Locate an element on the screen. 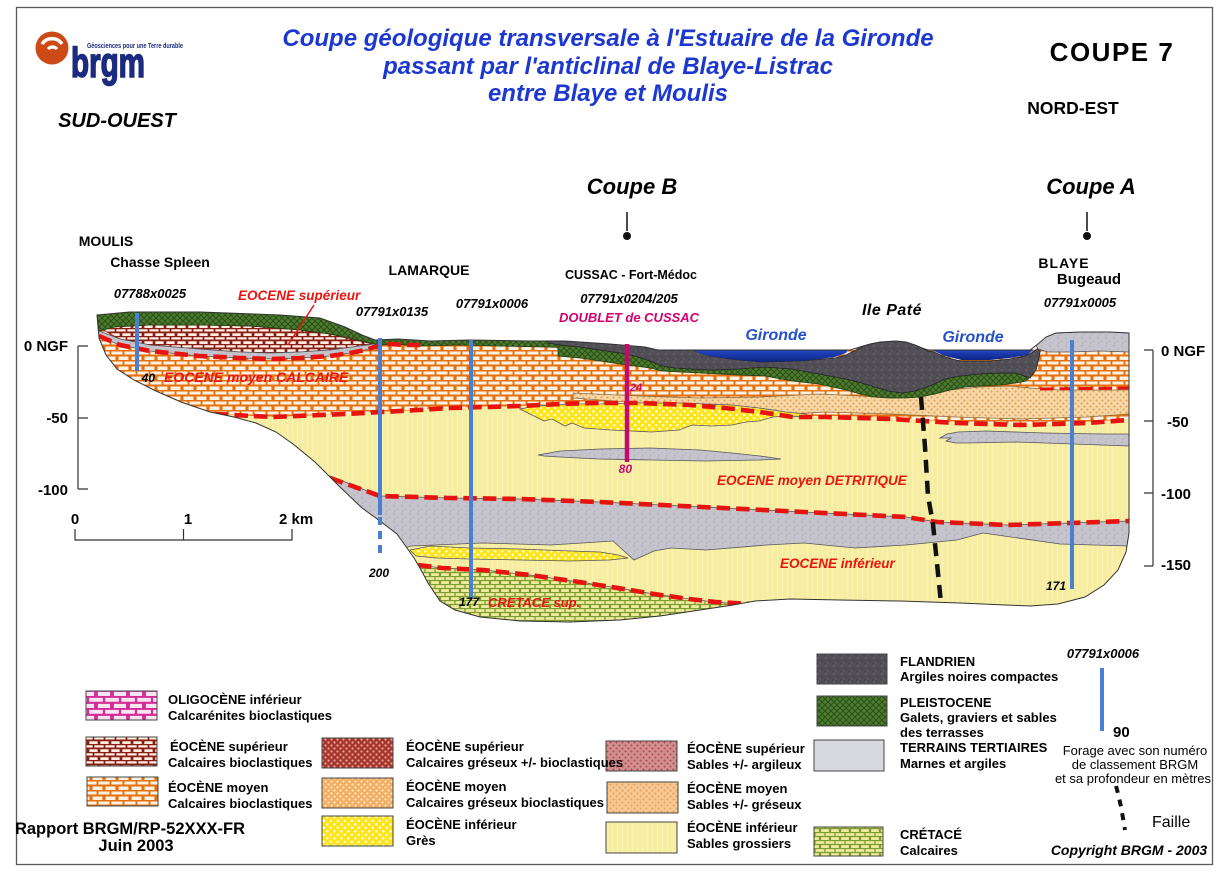 Image resolution: width=1225 pixels, height=884 pixels. svg-text: Calcaires is located at coordinates (929, 850).